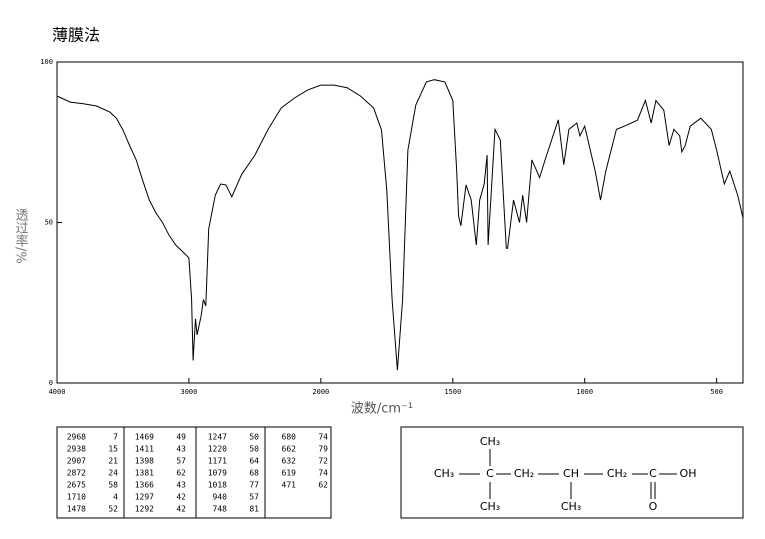  What do you see at coordinates (76, 497) in the screenshot?
I see `peak-wavenumber: 1710` at bounding box center [76, 497].